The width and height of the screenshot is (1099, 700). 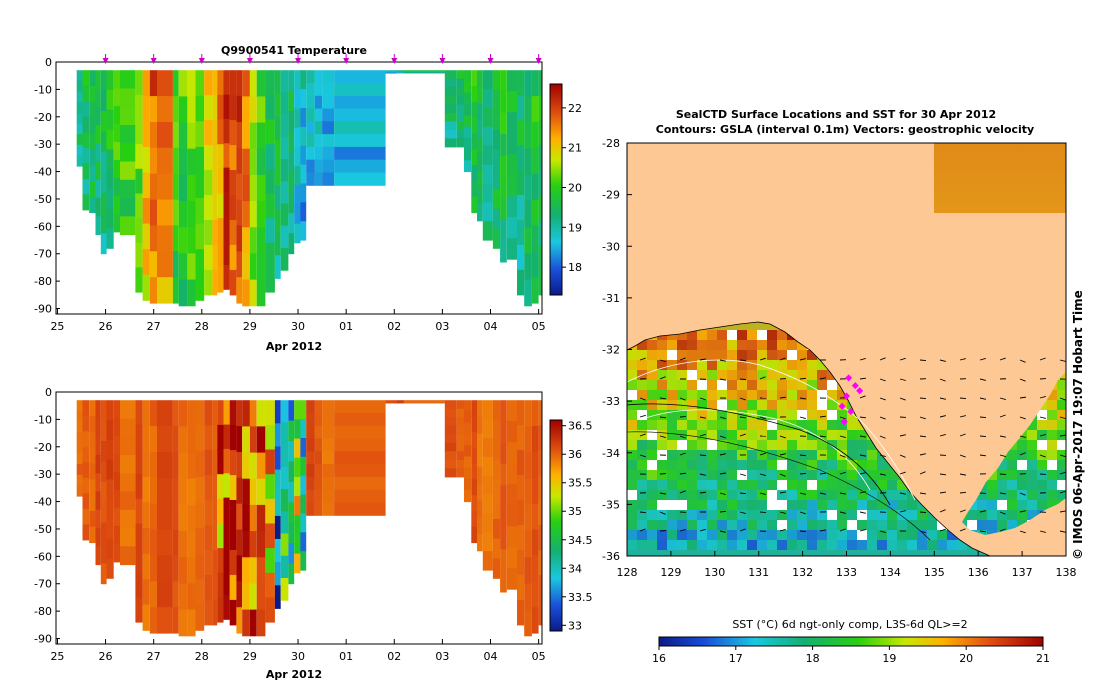 What do you see at coordinates (889, 658) in the screenshot?
I see `sst-colorbar-tick-label: 19` at bounding box center [889, 658].